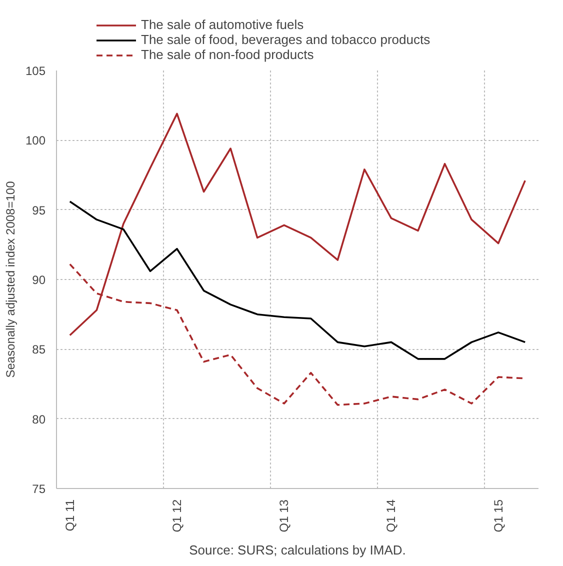 Image resolution: width=563 pixels, height=566 pixels. Describe the element at coordinates (69, 515) in the screenshot. I see `x-tick-label: Q1 11` at that location.